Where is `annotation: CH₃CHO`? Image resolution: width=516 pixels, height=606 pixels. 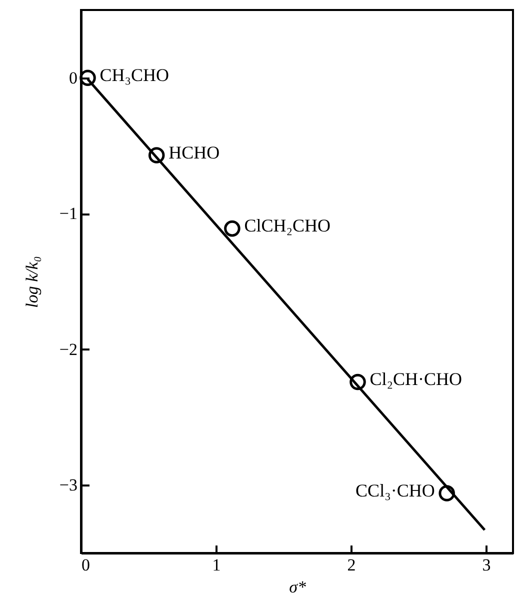 annotation: CH₃CHO is located at coordinates (135, 74).